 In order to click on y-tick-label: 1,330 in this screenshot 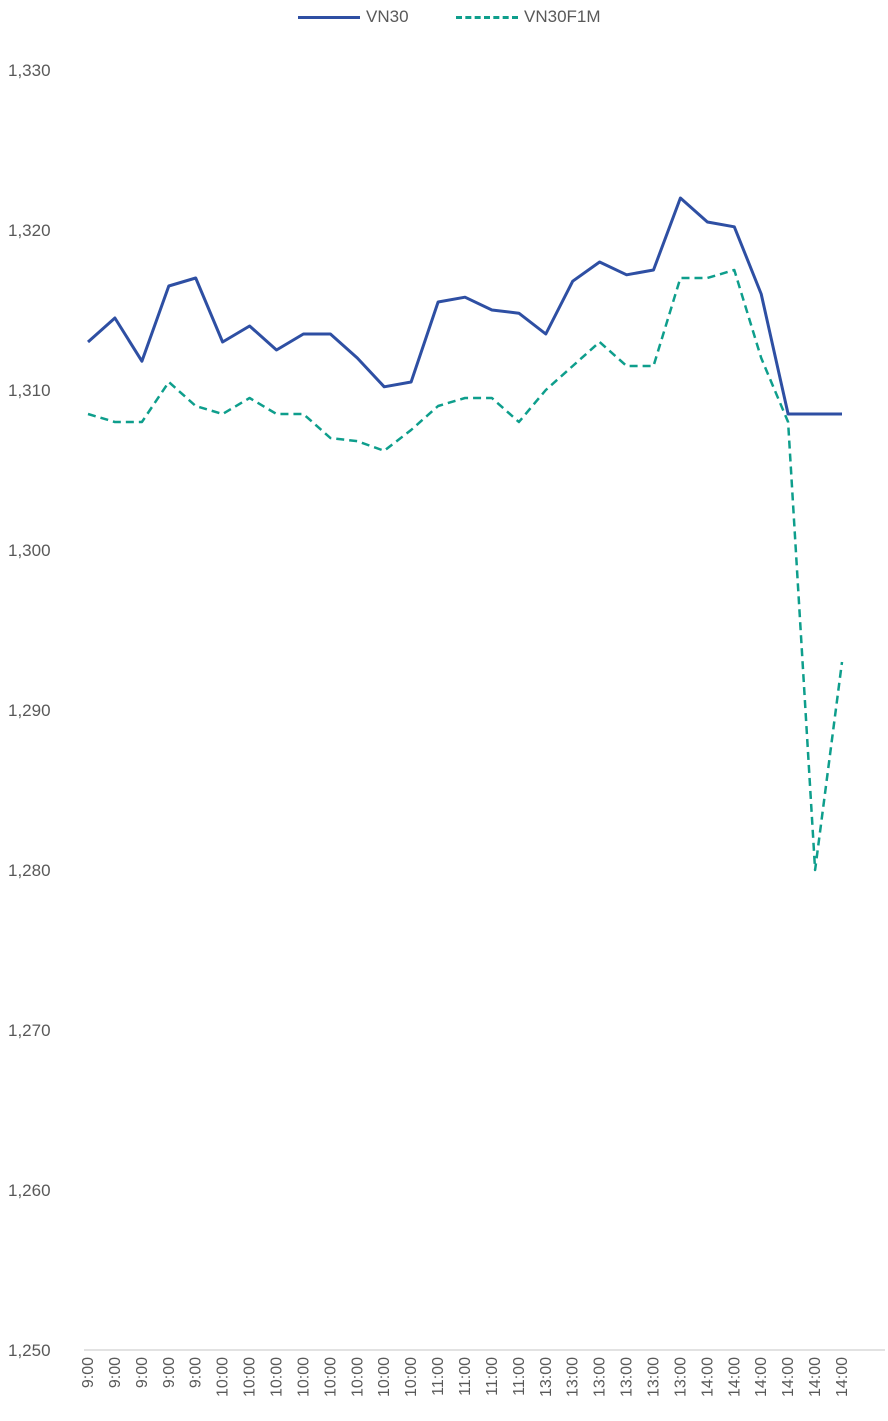, I will do `click(29, 70)`.